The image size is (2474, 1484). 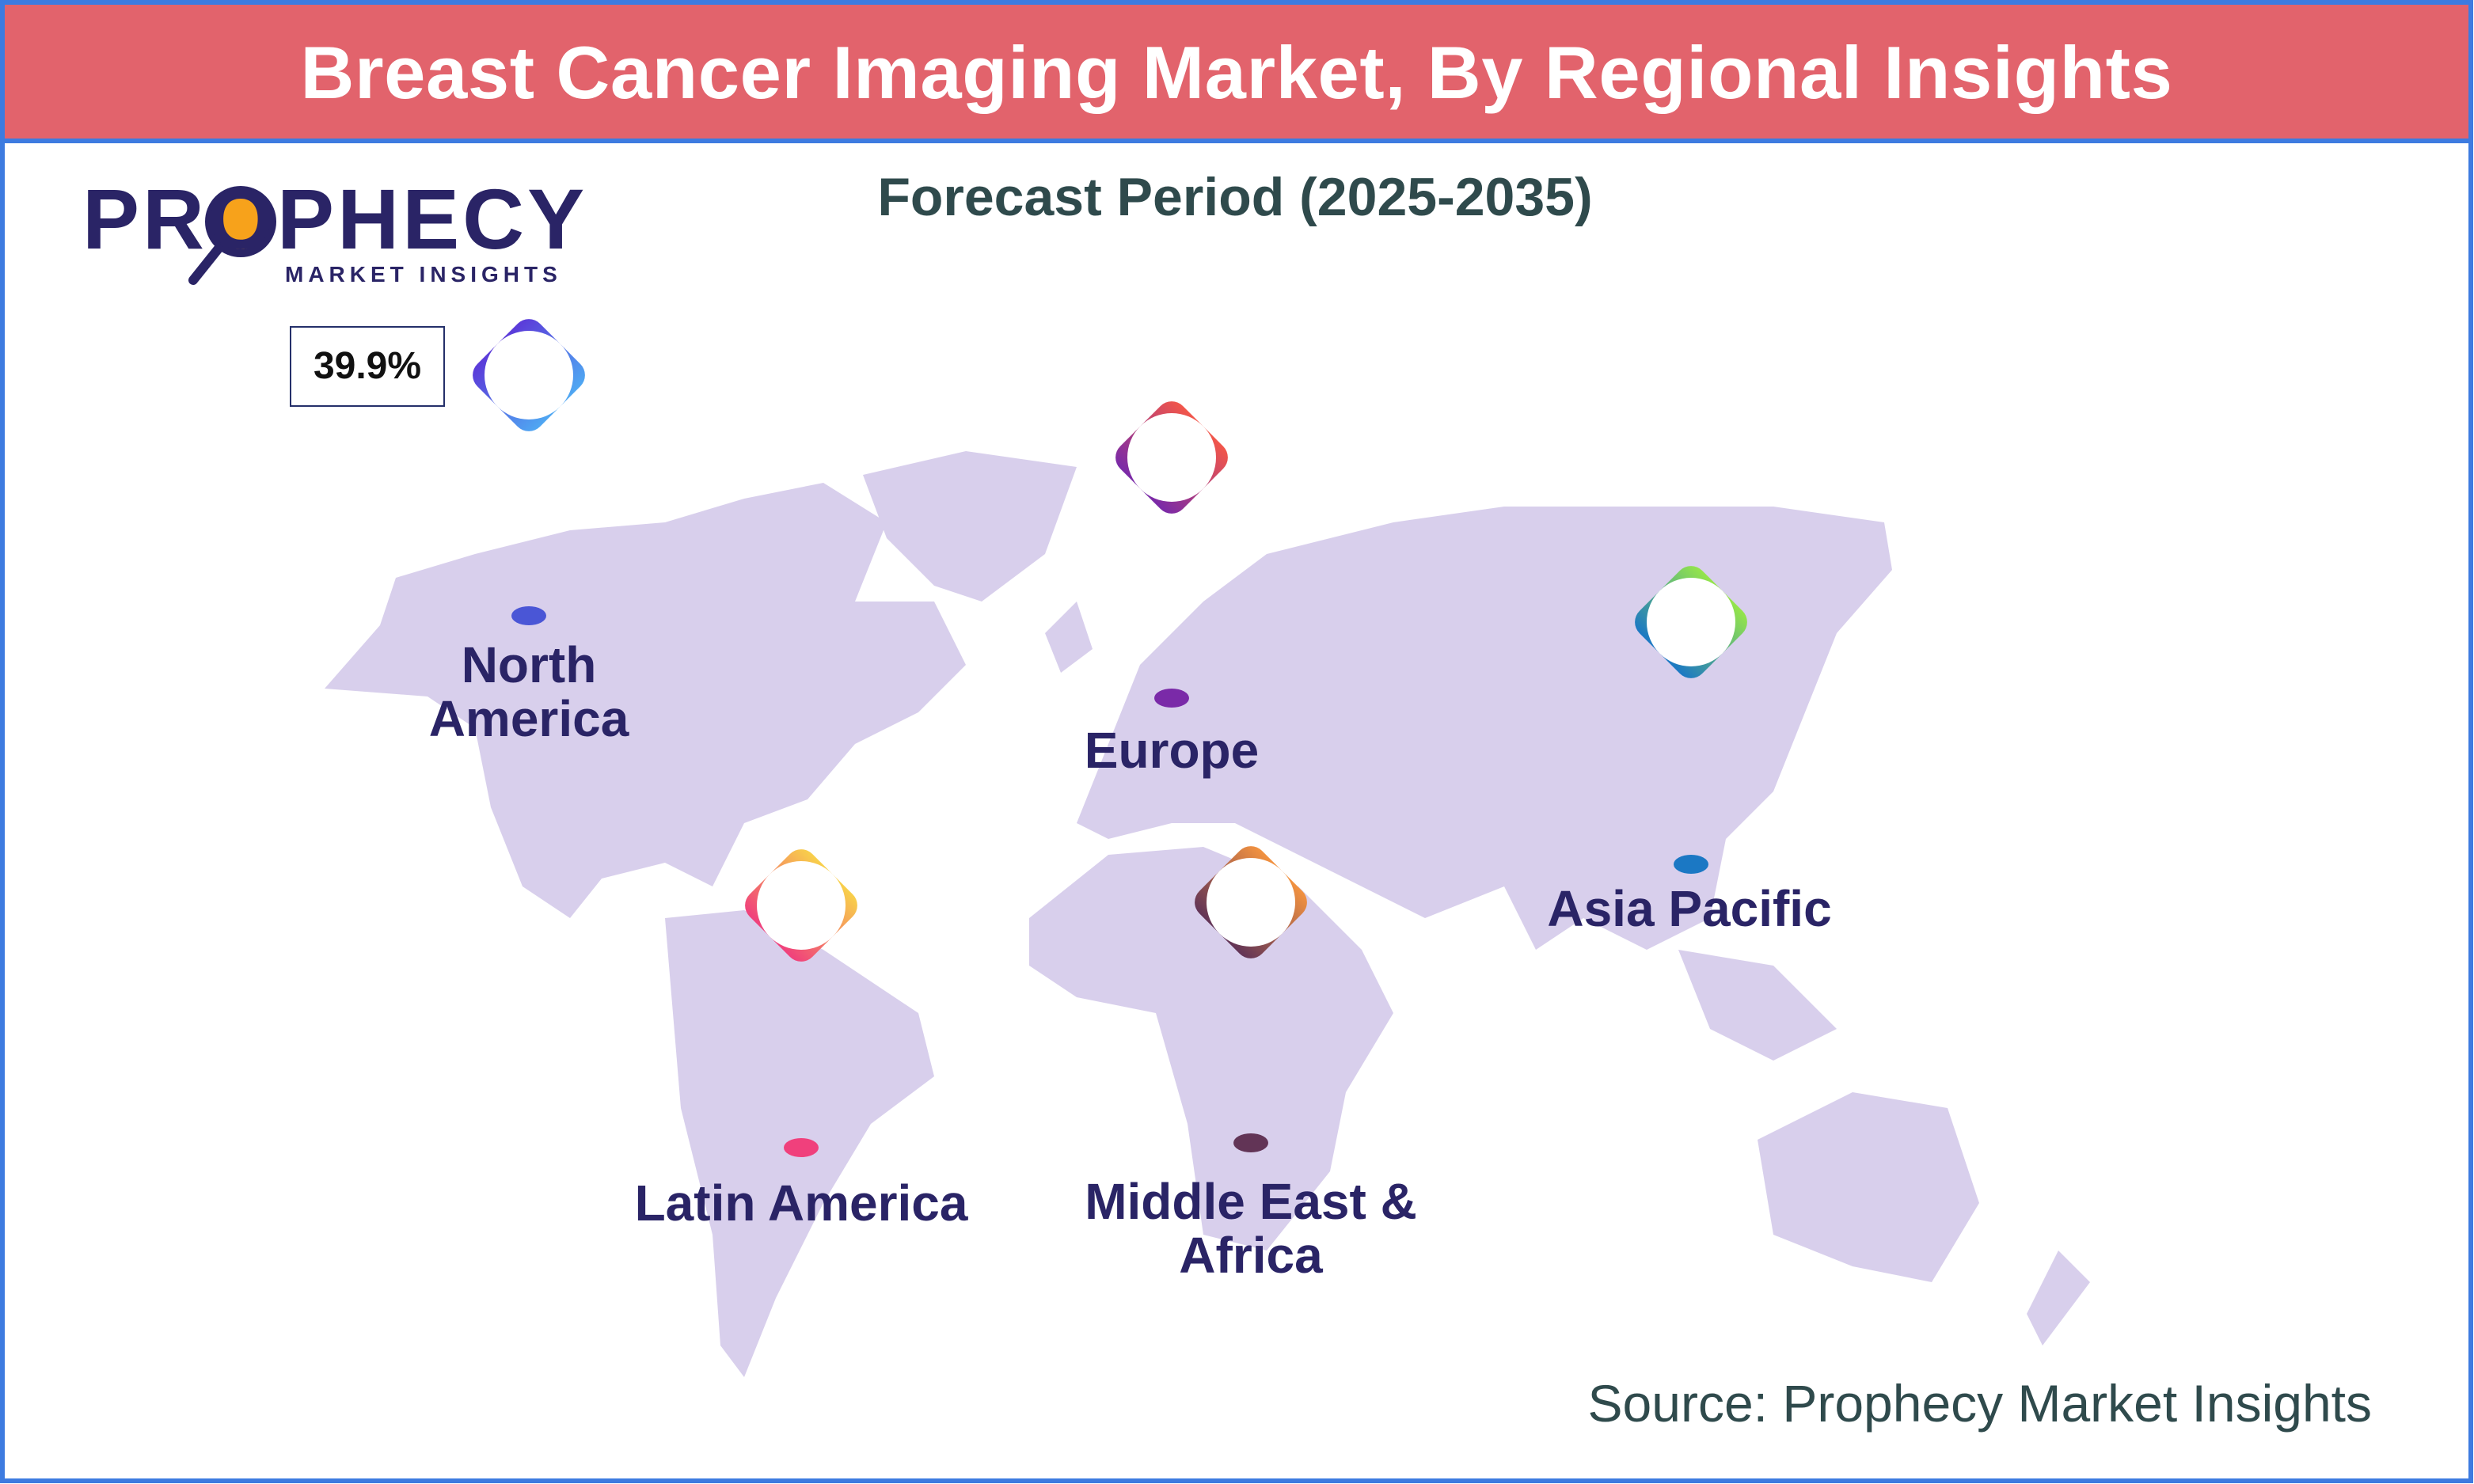 I want to click on region-label: Asia Pacific, so click(x=1690, y=908).